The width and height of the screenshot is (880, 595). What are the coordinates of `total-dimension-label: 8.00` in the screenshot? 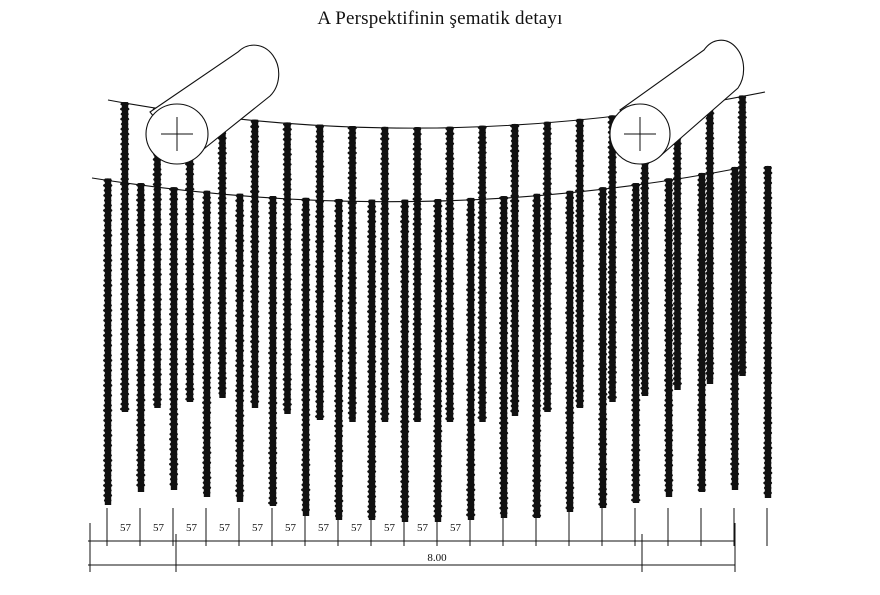 It's located at (437, 558).